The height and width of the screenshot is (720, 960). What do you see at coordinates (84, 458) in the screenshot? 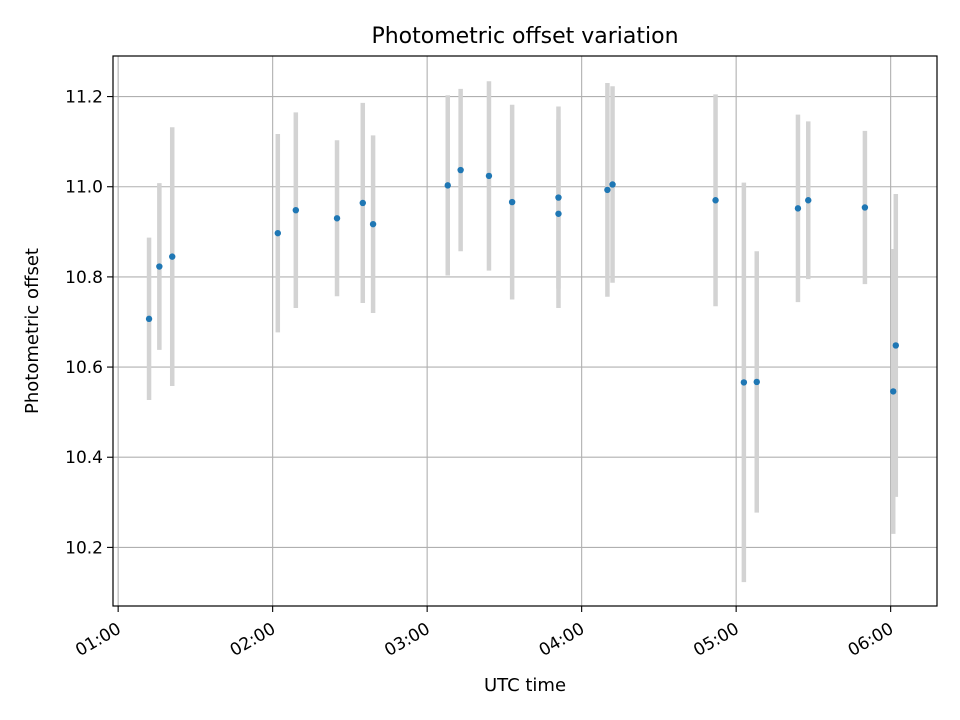
I see `y-tick-label: 10.4` at bounding box center [84, 458].